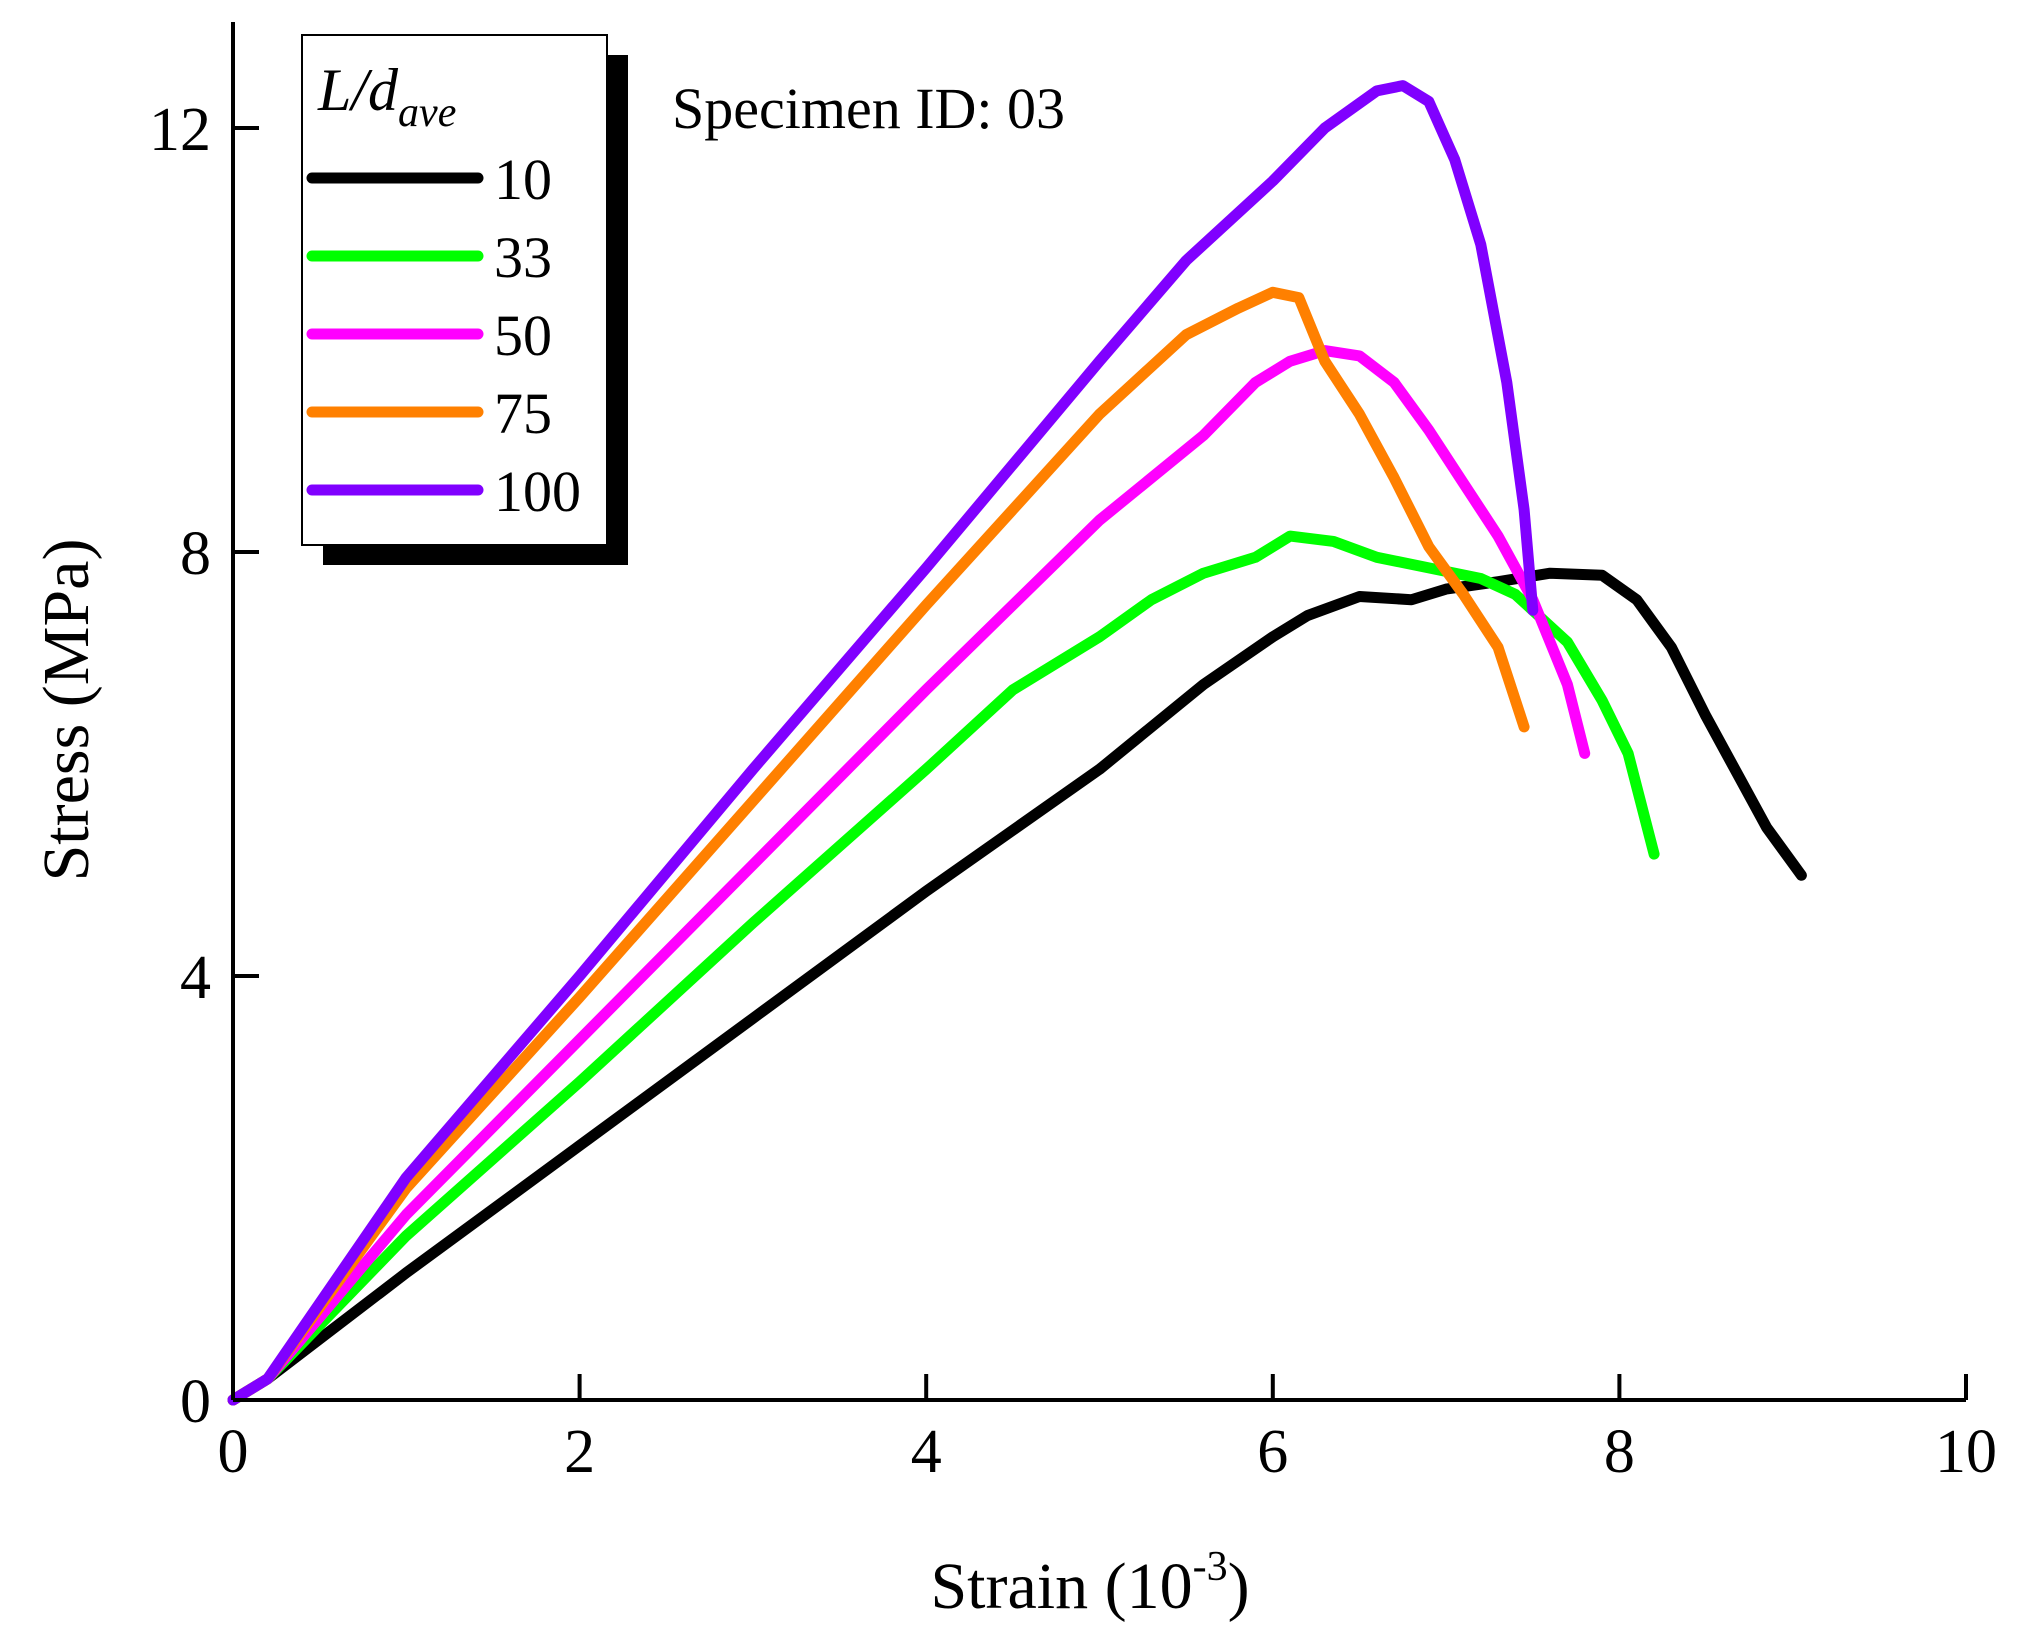 The width and height of the screenshot is (2023, 1640). Describe the element at coordinates (195, 554) in the screenshot. I see `y-tick-label: 8` at that location.